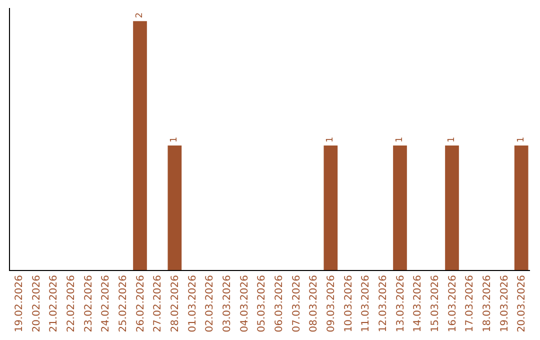 The image size is (540, 340). Describe the element at coordinates (140, 15) in the screenshot. I see `data-label: 2` at that location.